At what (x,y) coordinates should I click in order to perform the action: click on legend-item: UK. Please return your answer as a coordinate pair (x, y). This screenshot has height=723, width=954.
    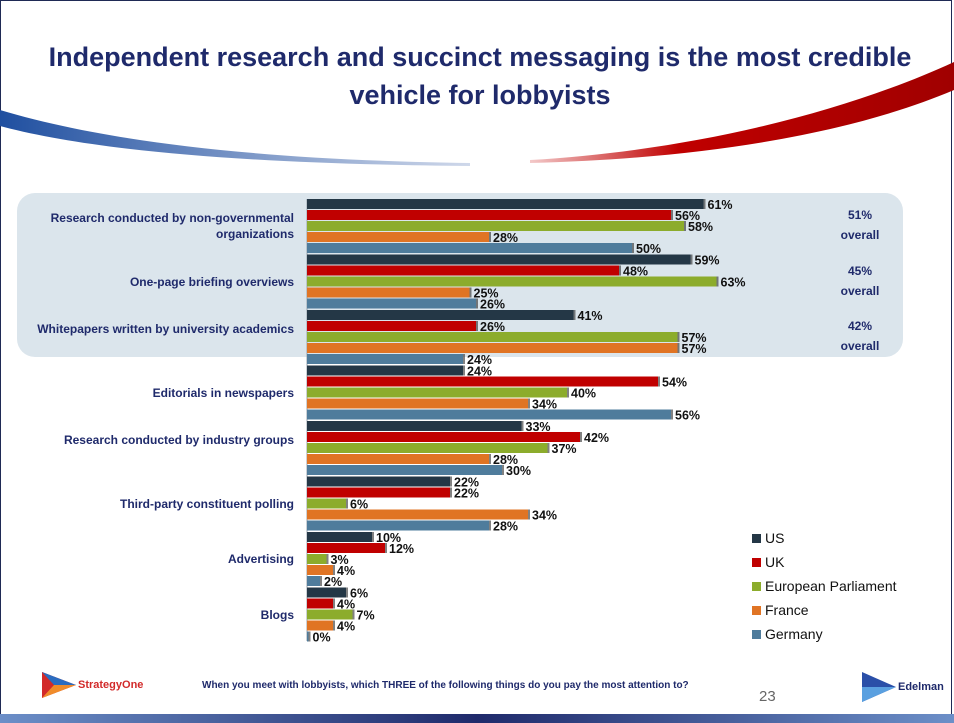
    Looking at the image, I should click on (768, 562).